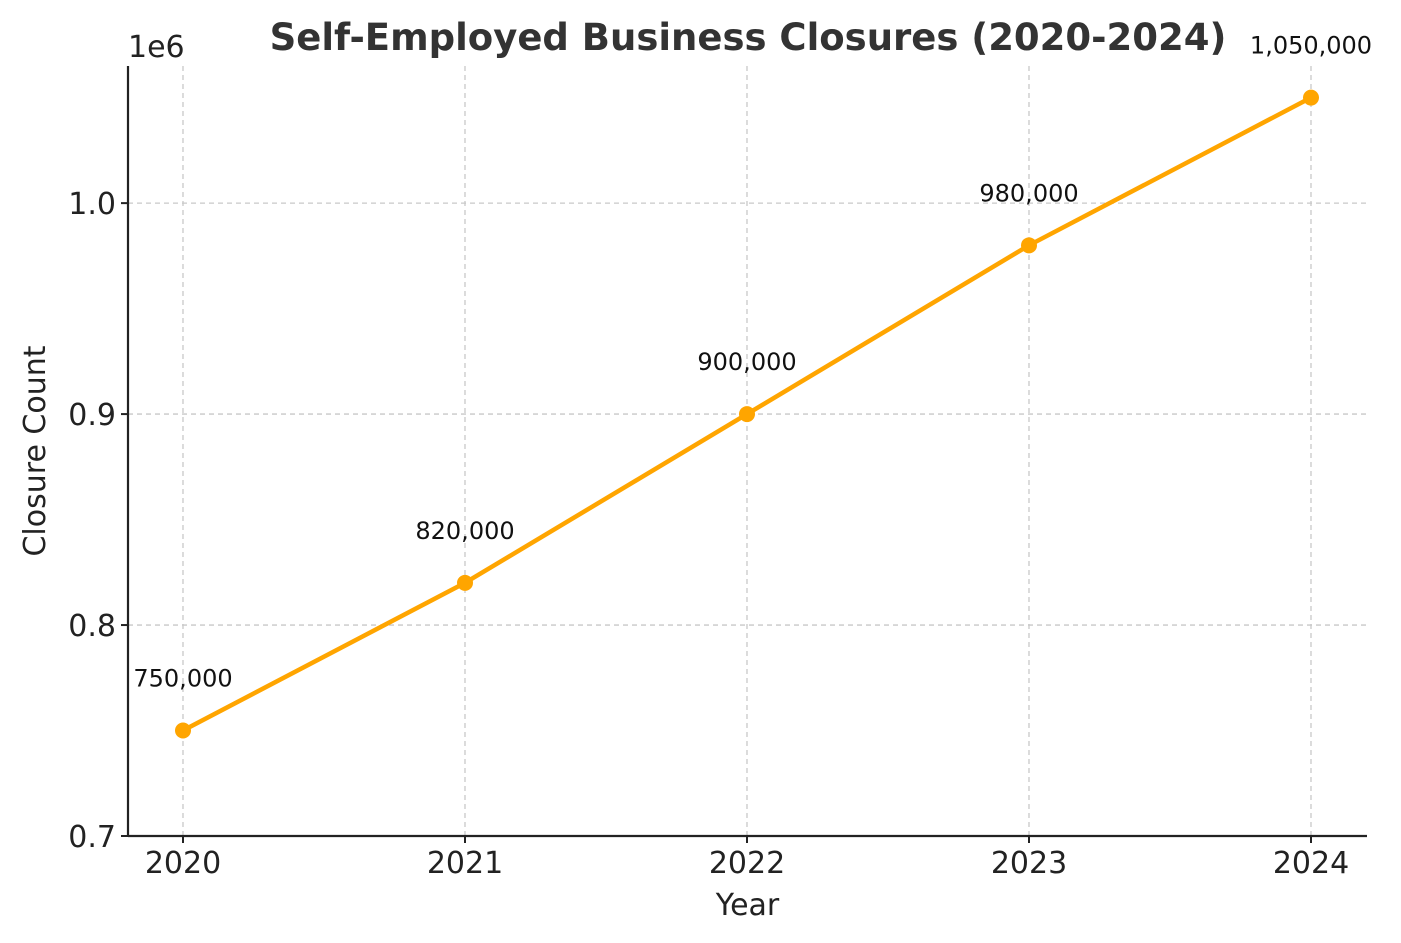 This screenshot has height=943, width=1401. I want to click on x-tick-label: 2024, so click(1311, 863).